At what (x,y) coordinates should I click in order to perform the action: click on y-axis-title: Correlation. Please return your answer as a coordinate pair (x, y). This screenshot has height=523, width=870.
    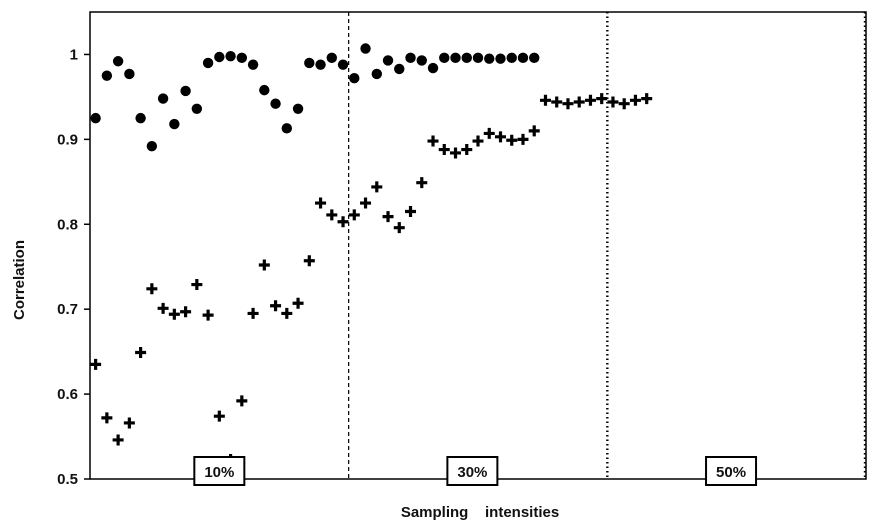
    Looking at the image, I should click on (19, 280).